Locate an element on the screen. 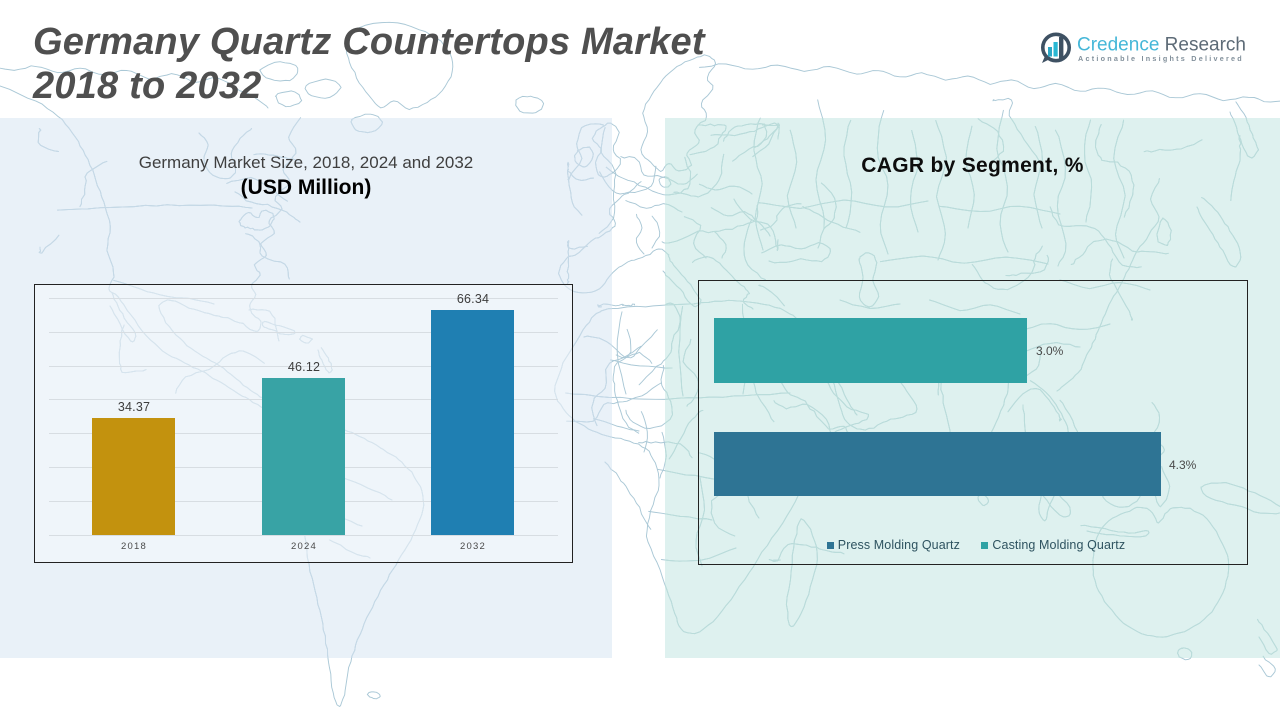 The image size is (1280, 720). svg-text: Actionable Insights Delivered is located at coordinates (1161, 58).